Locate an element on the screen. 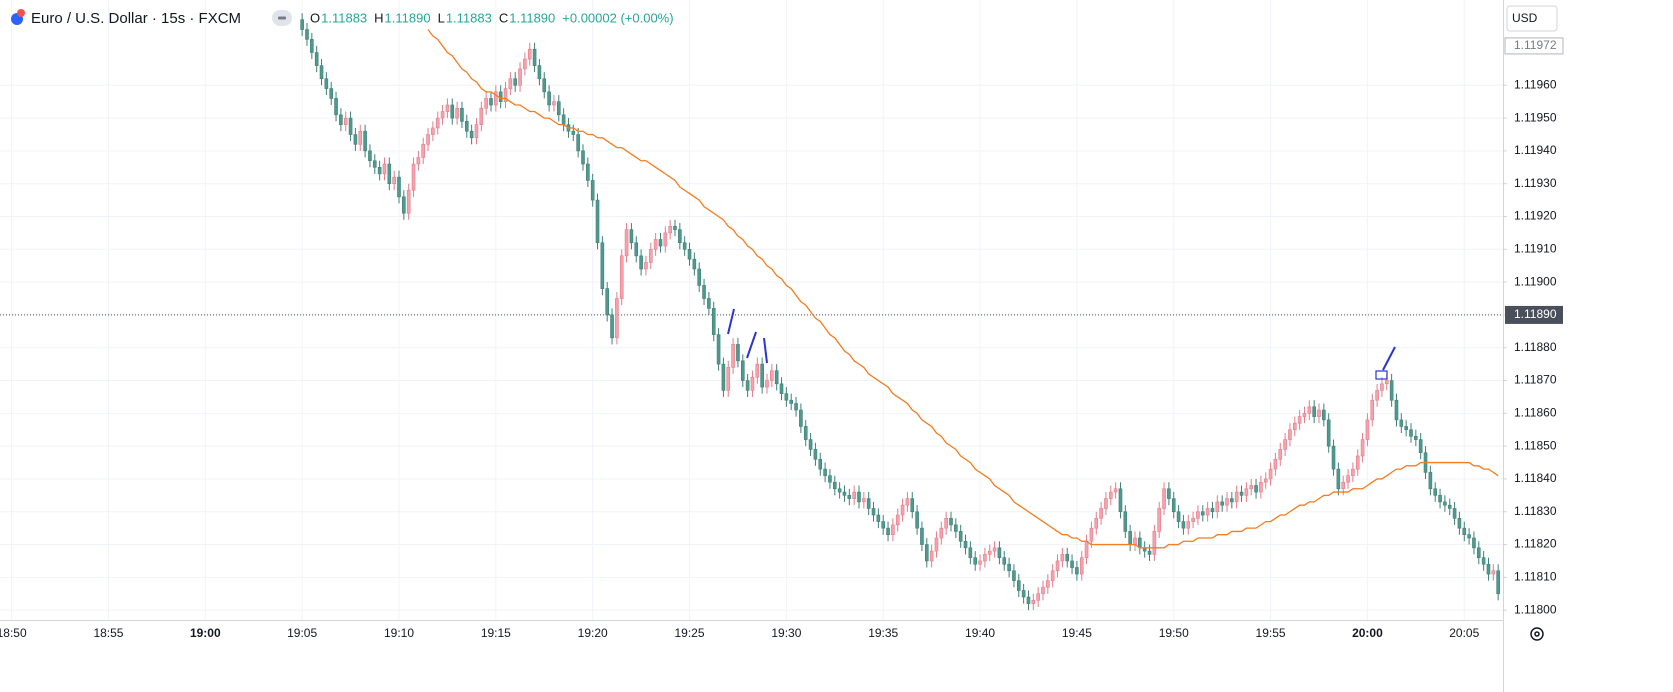  chart-title: Euro / U.S. Dollar · 15s · FXCM is located at coordinates (136, 18).